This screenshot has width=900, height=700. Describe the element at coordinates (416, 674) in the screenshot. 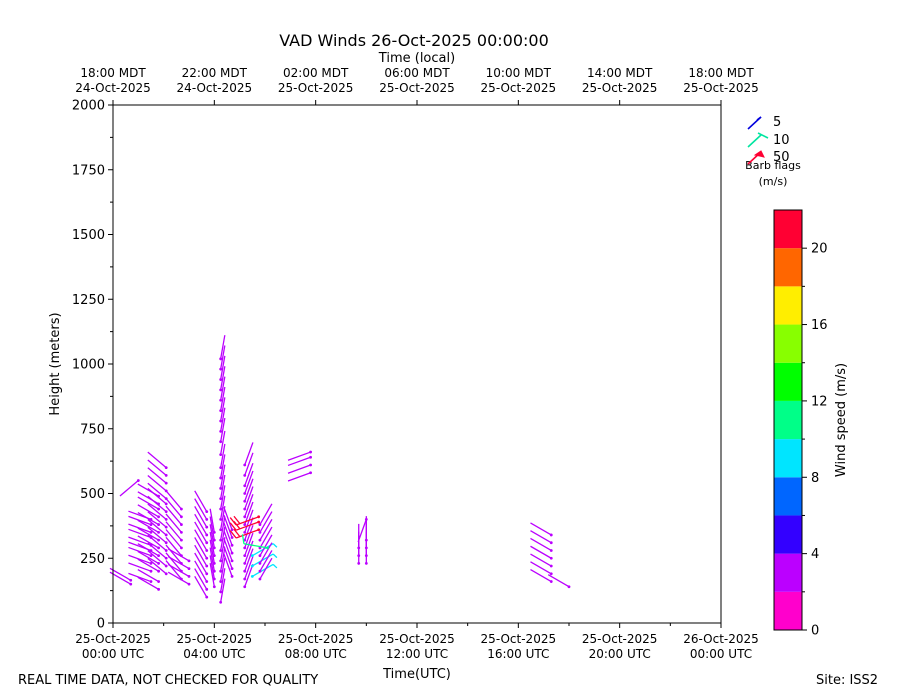

I see `x-axis-label: Time(UTC)` at that location.